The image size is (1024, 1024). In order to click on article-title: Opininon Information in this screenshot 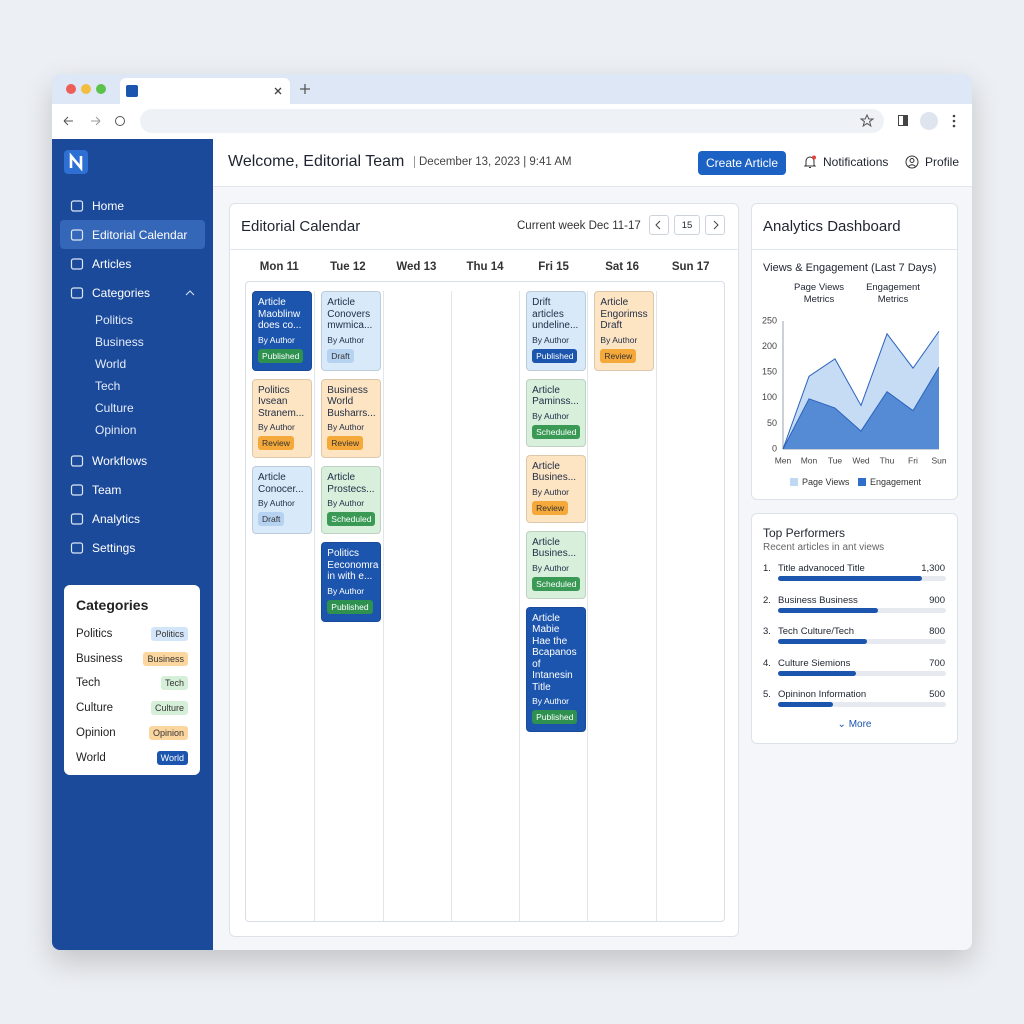, I will do `click(822, 695)`.